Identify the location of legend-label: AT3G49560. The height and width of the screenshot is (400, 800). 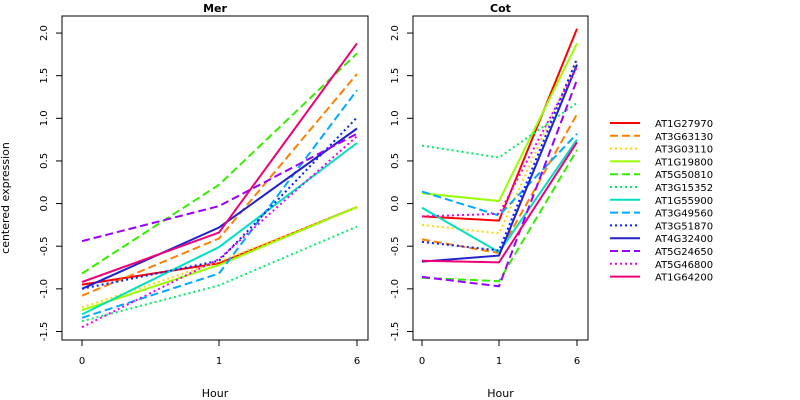
(684, 214).